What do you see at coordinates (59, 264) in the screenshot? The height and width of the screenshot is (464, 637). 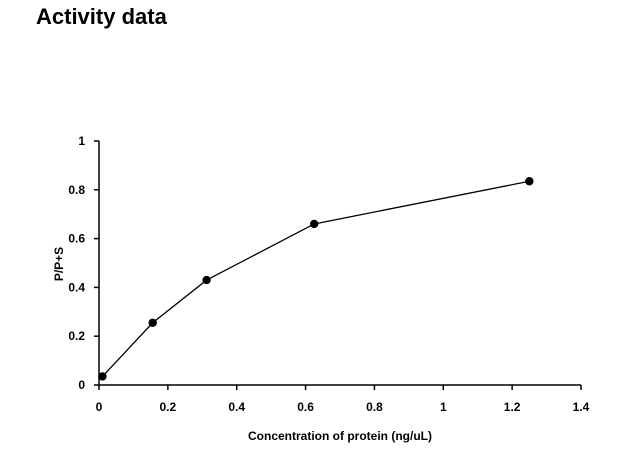 I see `y-axis-label: P/P+S` at bounding box center [59, 264].